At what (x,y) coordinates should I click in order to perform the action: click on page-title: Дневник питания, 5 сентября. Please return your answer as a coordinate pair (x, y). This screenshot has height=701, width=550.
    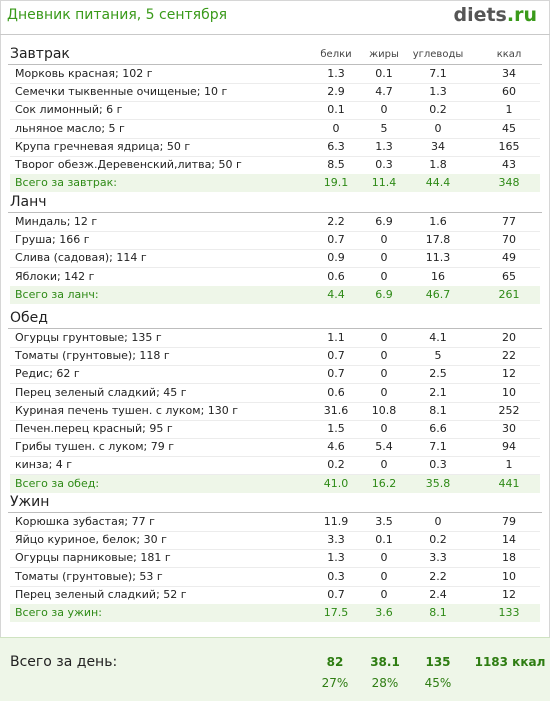
    Looking at the image, I should click on (117, 15).